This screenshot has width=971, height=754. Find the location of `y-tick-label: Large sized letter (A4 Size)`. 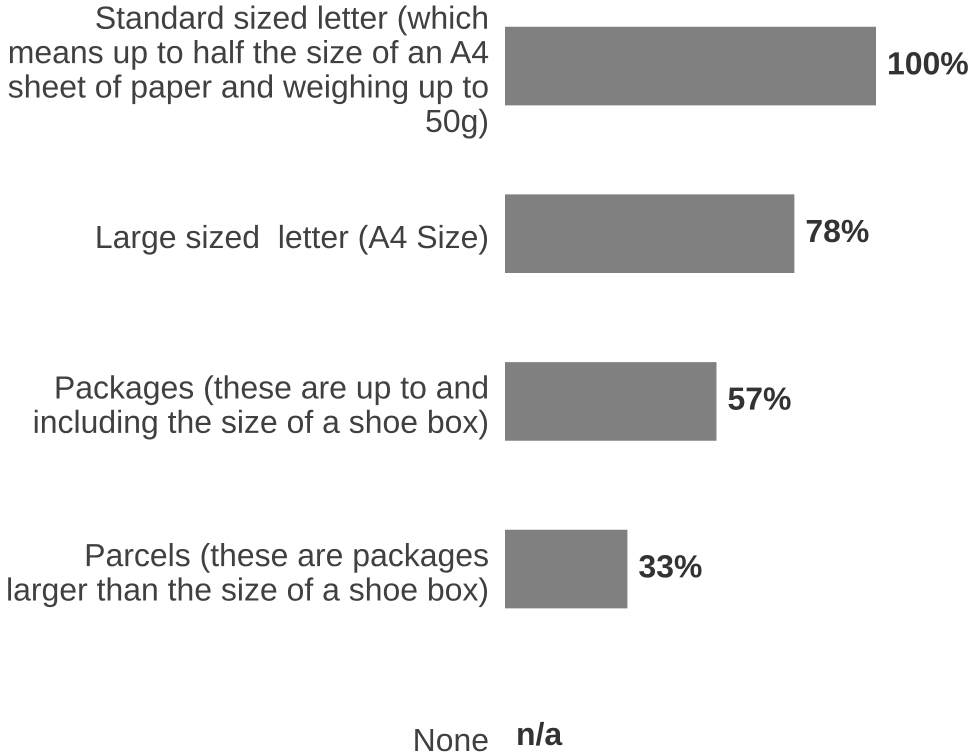

y-tick-label: Large sized letter (A4 Size) is located at coordinates (292, 239).